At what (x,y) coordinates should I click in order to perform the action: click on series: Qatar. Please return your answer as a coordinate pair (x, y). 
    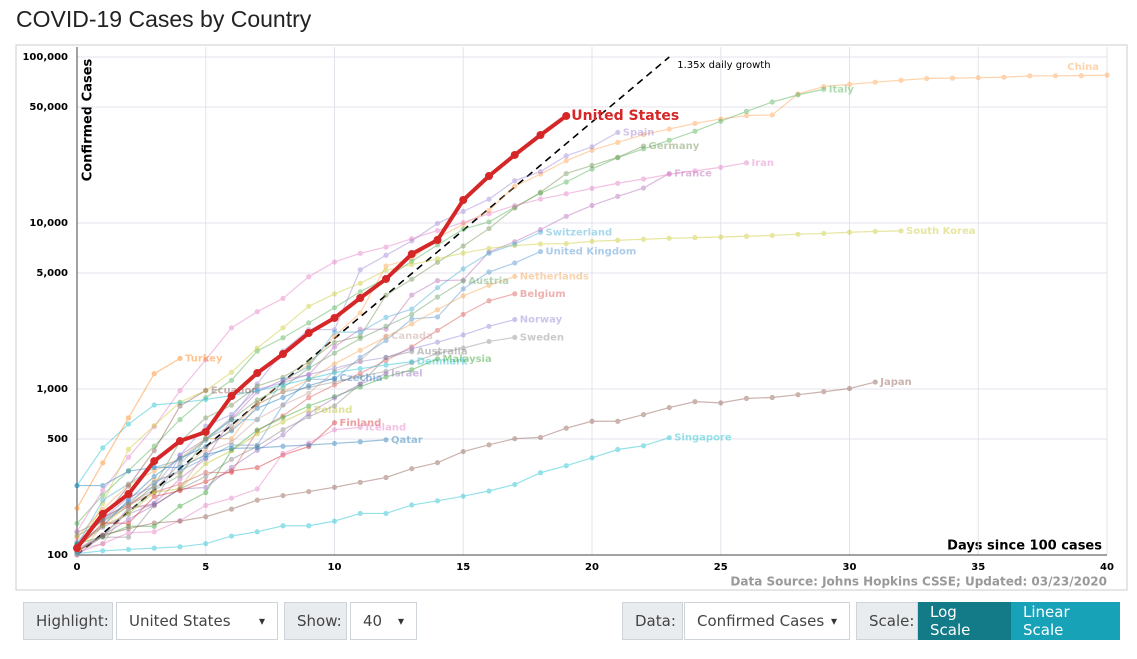
    Looking at the image, I should click on (248, 462).